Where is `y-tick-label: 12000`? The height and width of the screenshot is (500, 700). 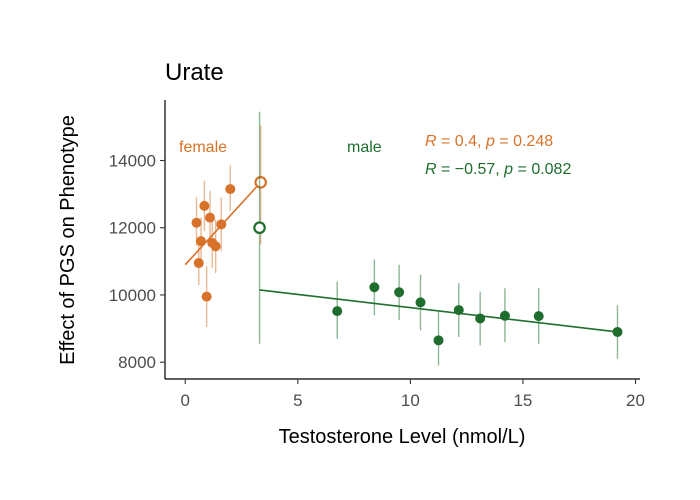 y-tick-label: 12000 is located at coordinates (132, 228).